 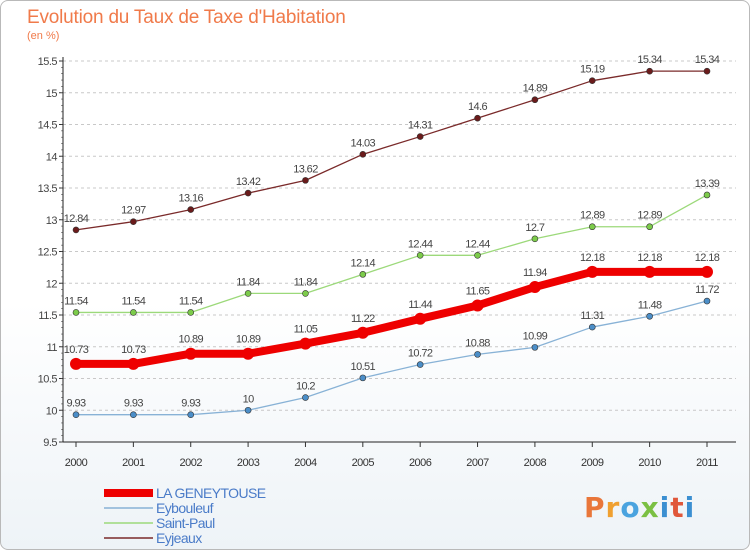 I want to click on y-tick-label: 15, so click(x=52, y=94).